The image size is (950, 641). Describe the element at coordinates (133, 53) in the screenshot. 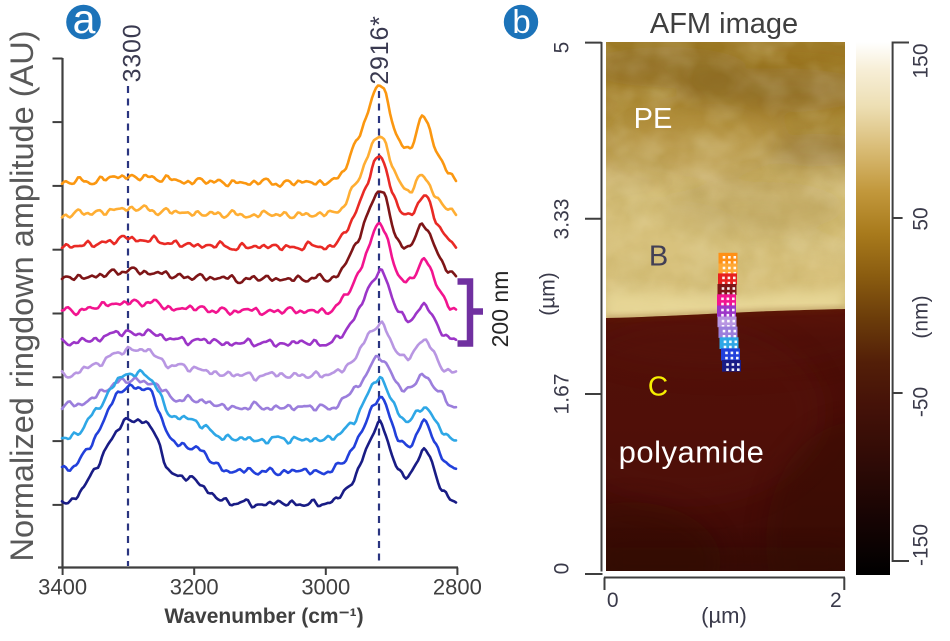

I see `svg-text: 3300` at that location.